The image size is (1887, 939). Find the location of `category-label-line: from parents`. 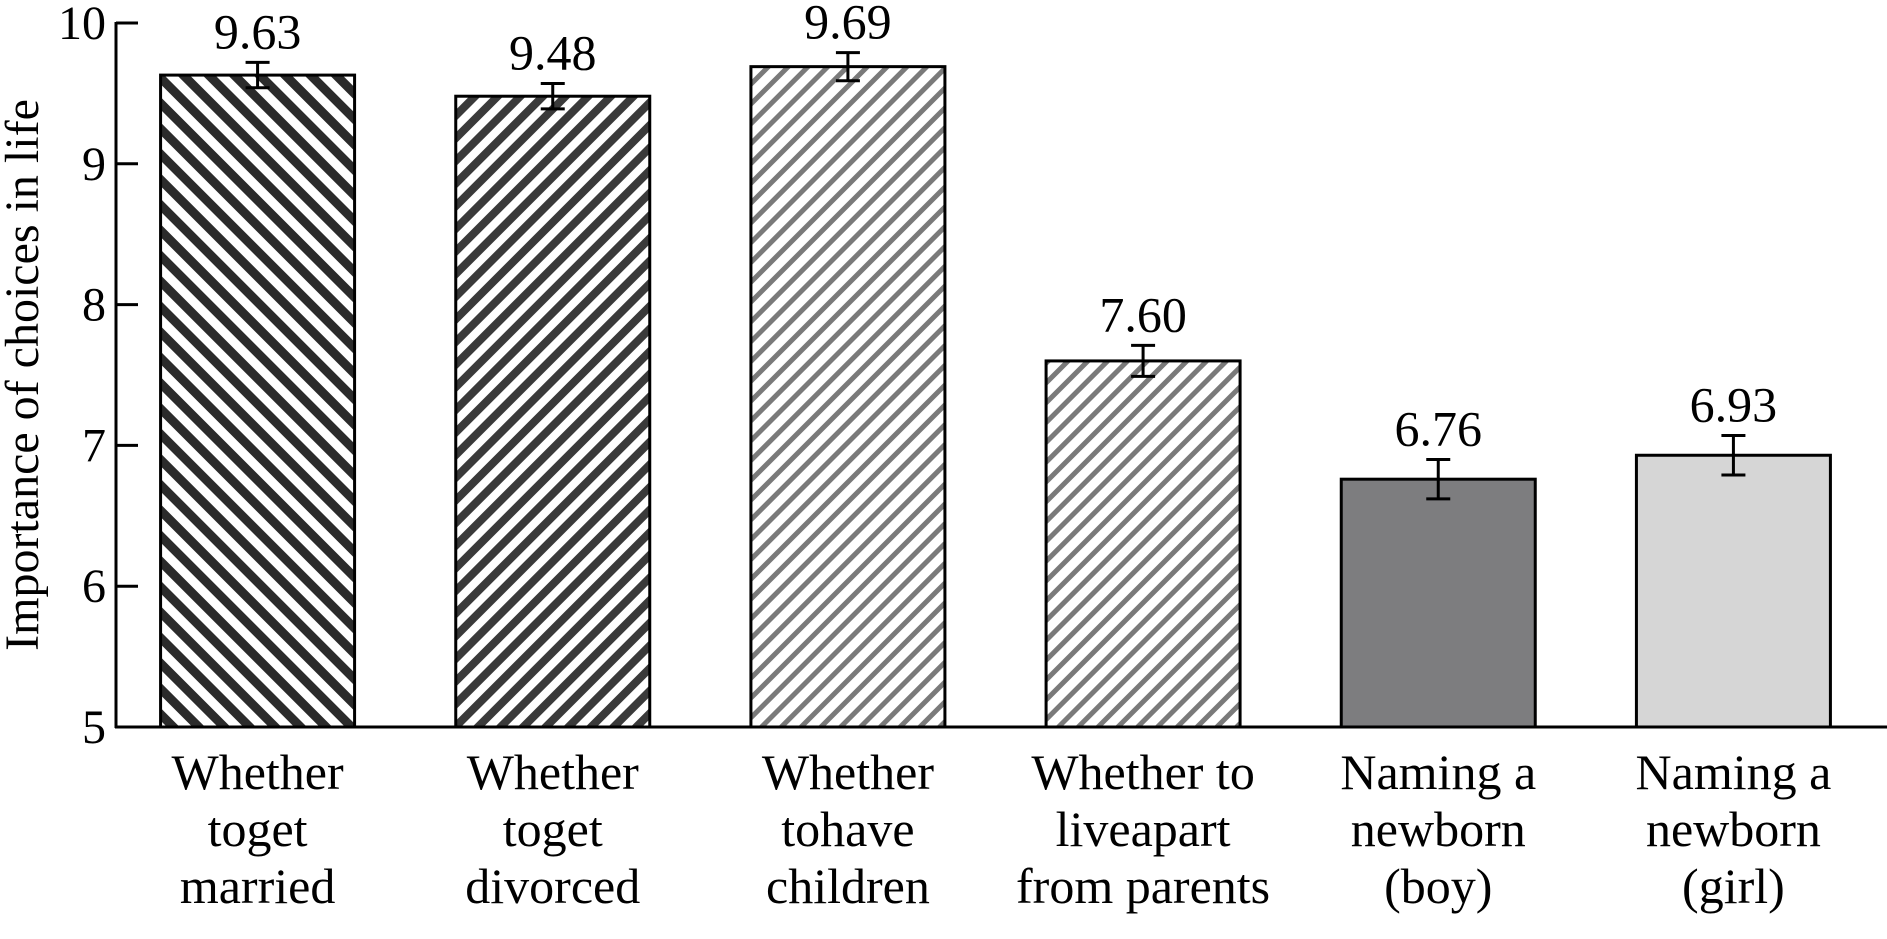

category-label-line: from parents is located at coordinates (1143, 886).